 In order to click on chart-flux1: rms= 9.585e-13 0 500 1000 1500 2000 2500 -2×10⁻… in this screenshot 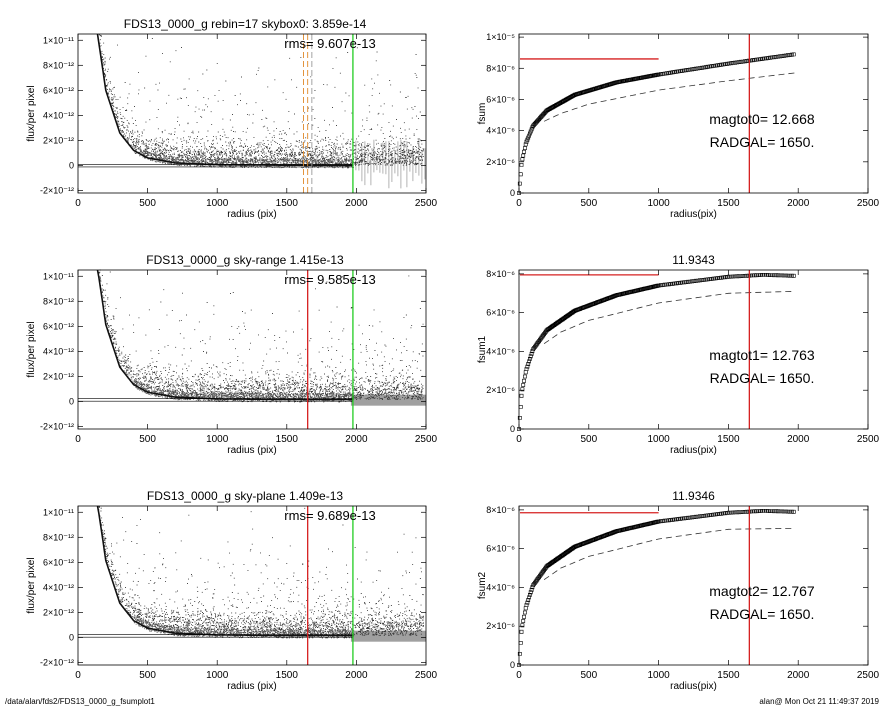, I will do `click(232, 354)`.